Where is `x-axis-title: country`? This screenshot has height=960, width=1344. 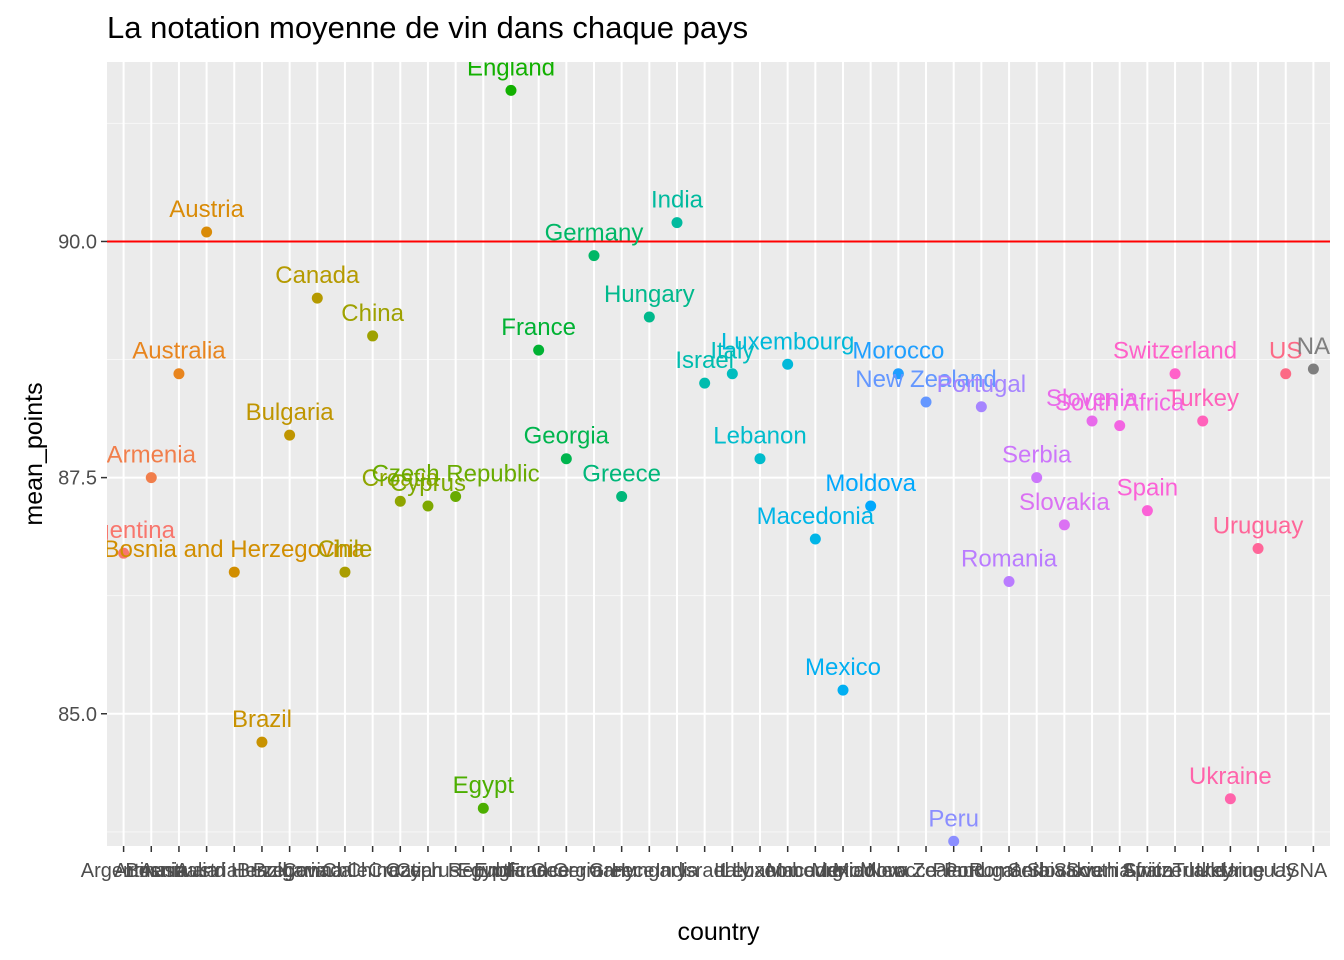
x-axis-title: country is located at coordinates (719, 932).